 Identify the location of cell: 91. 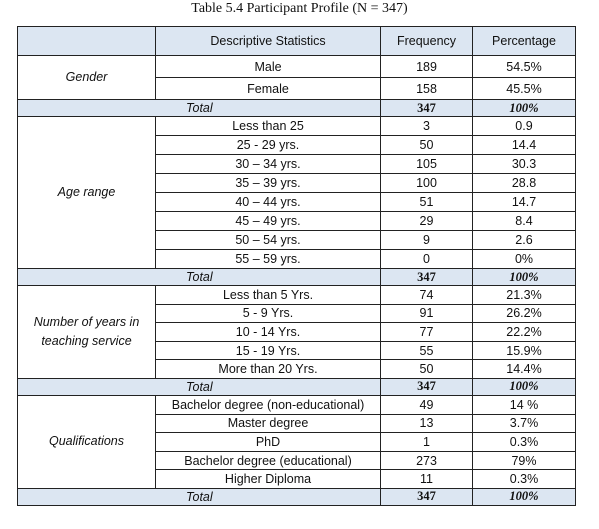
(426, 313).